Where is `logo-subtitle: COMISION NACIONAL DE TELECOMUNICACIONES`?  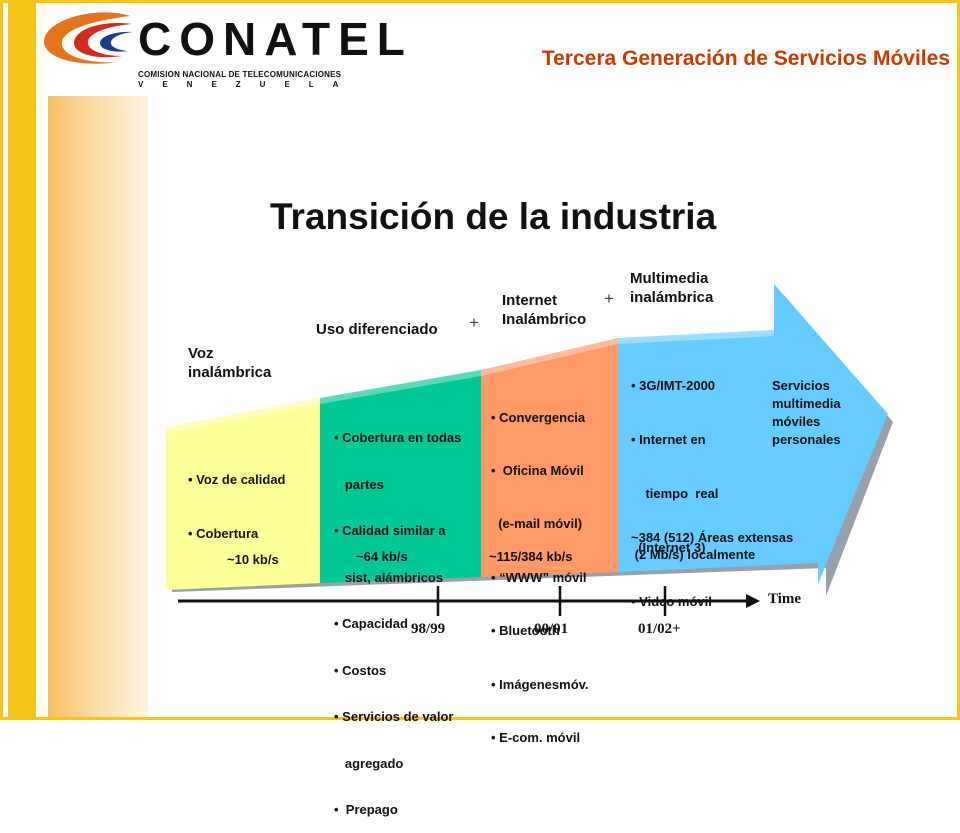
logo-subtitle: COMISION NACIONAL DE TELECOMUNICACIONES is located at coordinates (240, 74).